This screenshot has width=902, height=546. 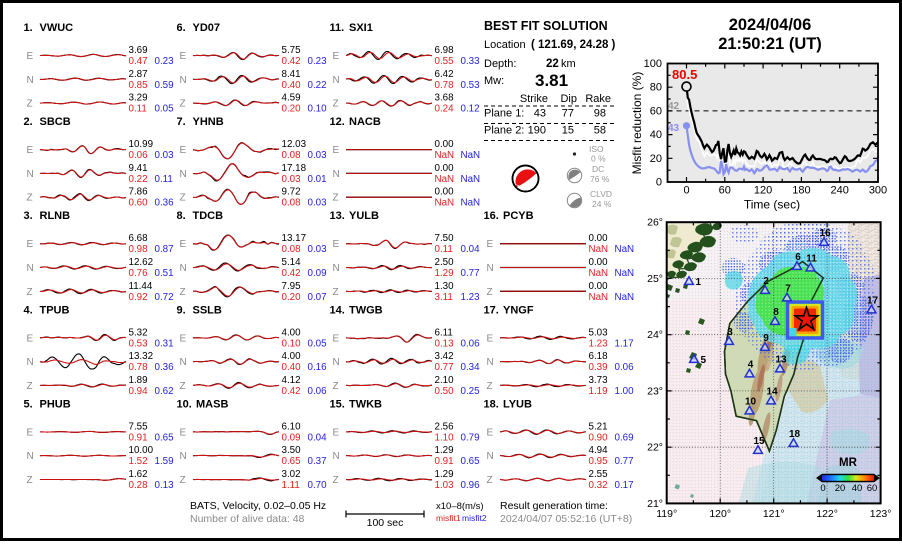 I want to click on svg-text: 0.77, so click(x=470, y=273).